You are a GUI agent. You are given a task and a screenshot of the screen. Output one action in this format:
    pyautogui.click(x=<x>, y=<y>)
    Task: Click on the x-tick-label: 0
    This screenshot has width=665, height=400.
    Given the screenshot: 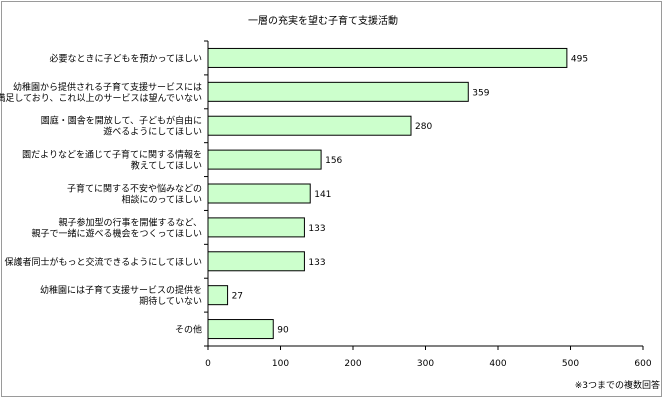 What is the action you would take?
    pyautogui.click(x=208, y=364)
    